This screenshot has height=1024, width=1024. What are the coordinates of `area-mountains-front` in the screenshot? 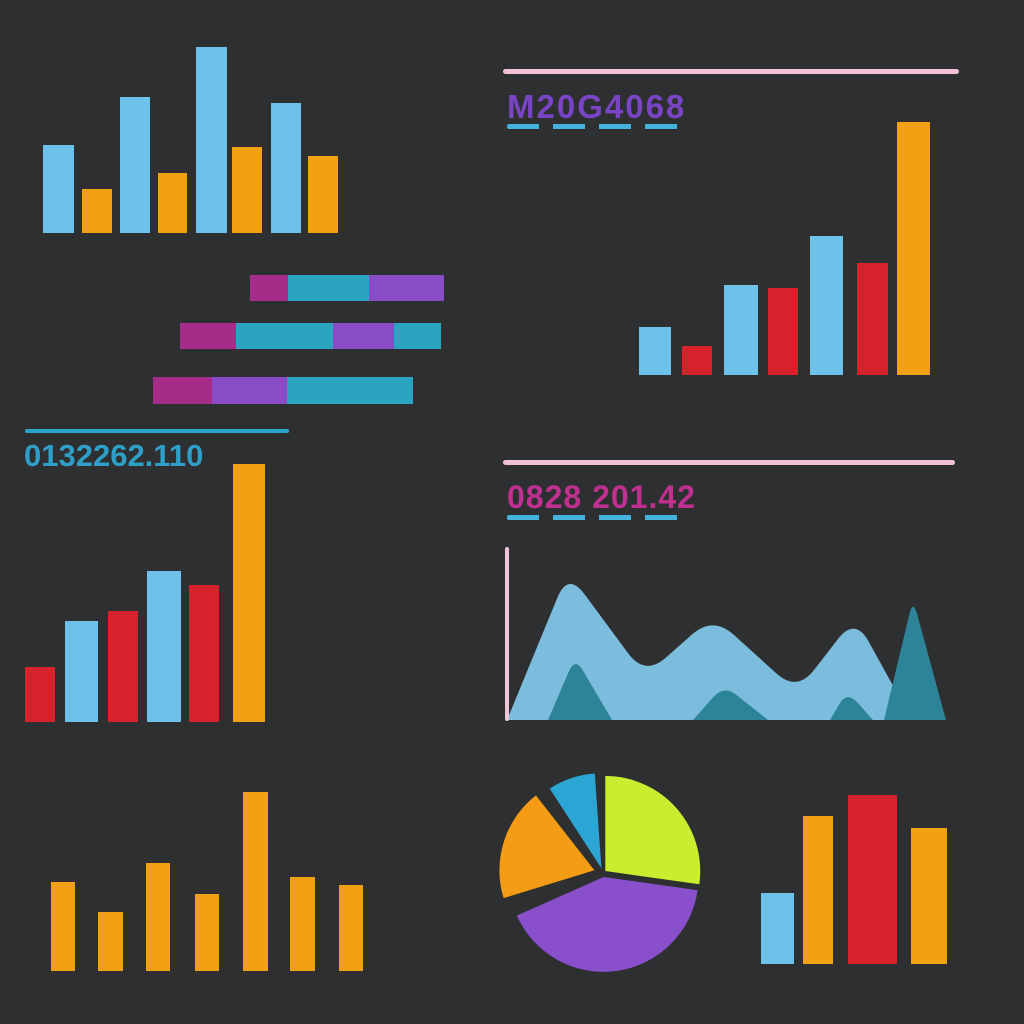 It's located at (709, 652).